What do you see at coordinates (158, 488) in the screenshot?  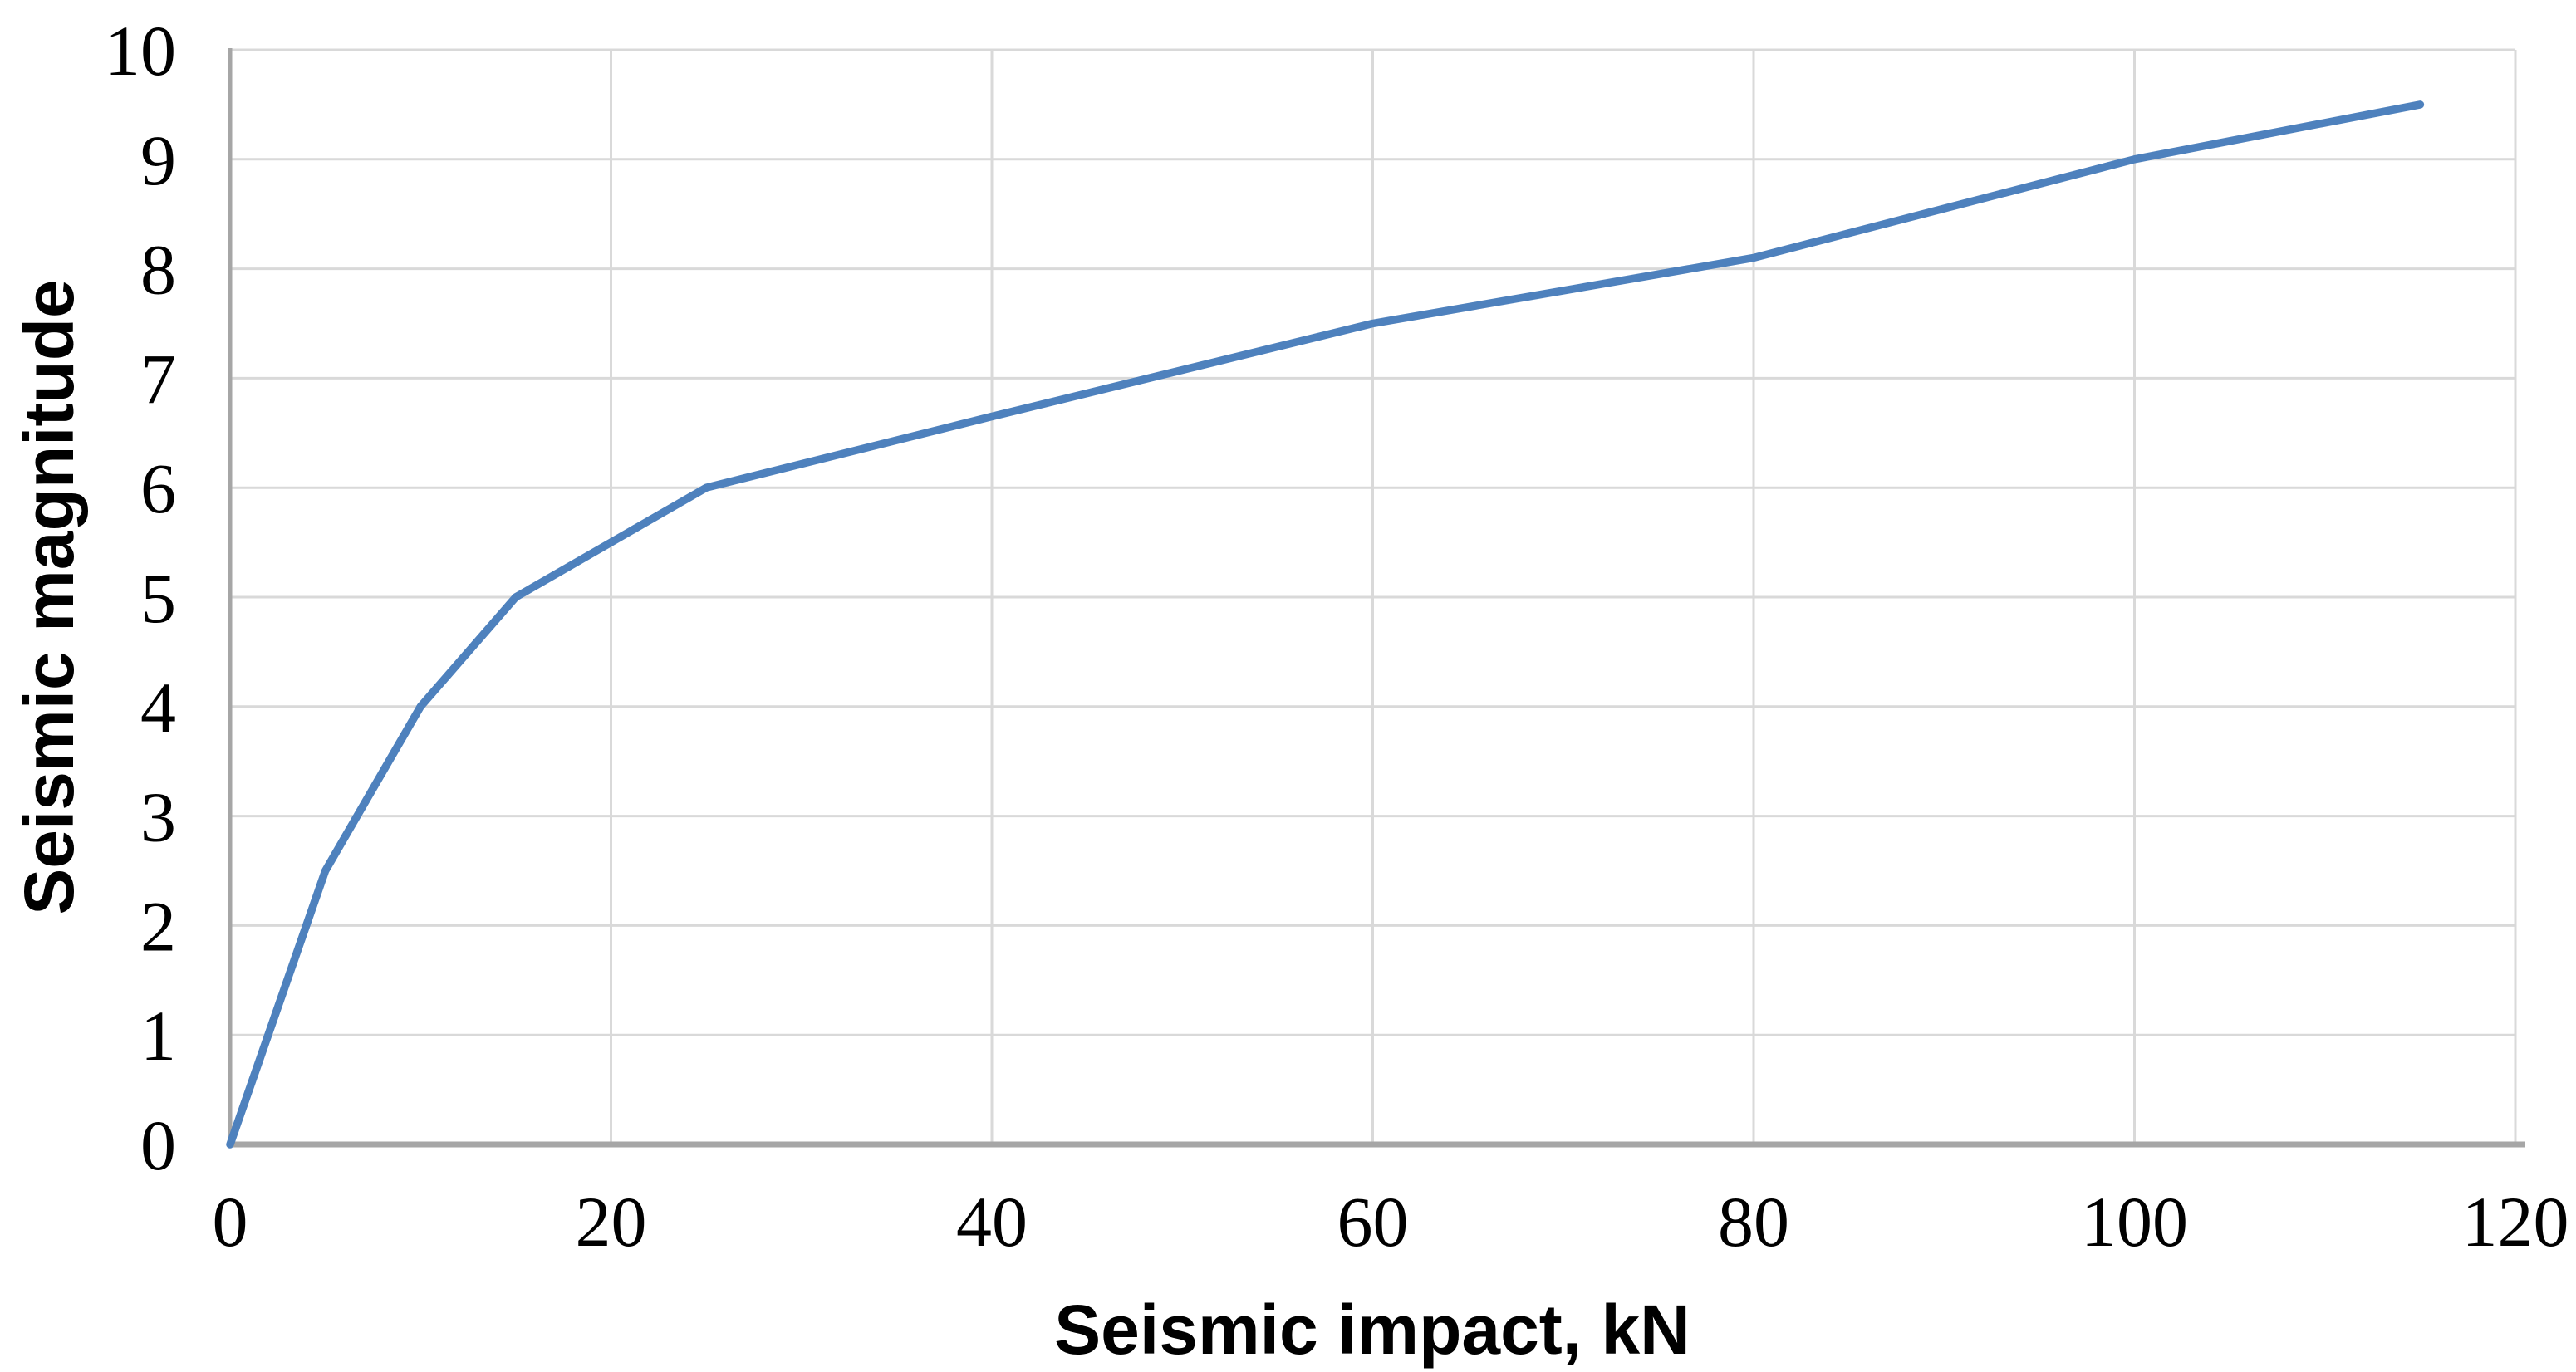 I see `y-tick-label: 6` at bounding box center [158, 488].